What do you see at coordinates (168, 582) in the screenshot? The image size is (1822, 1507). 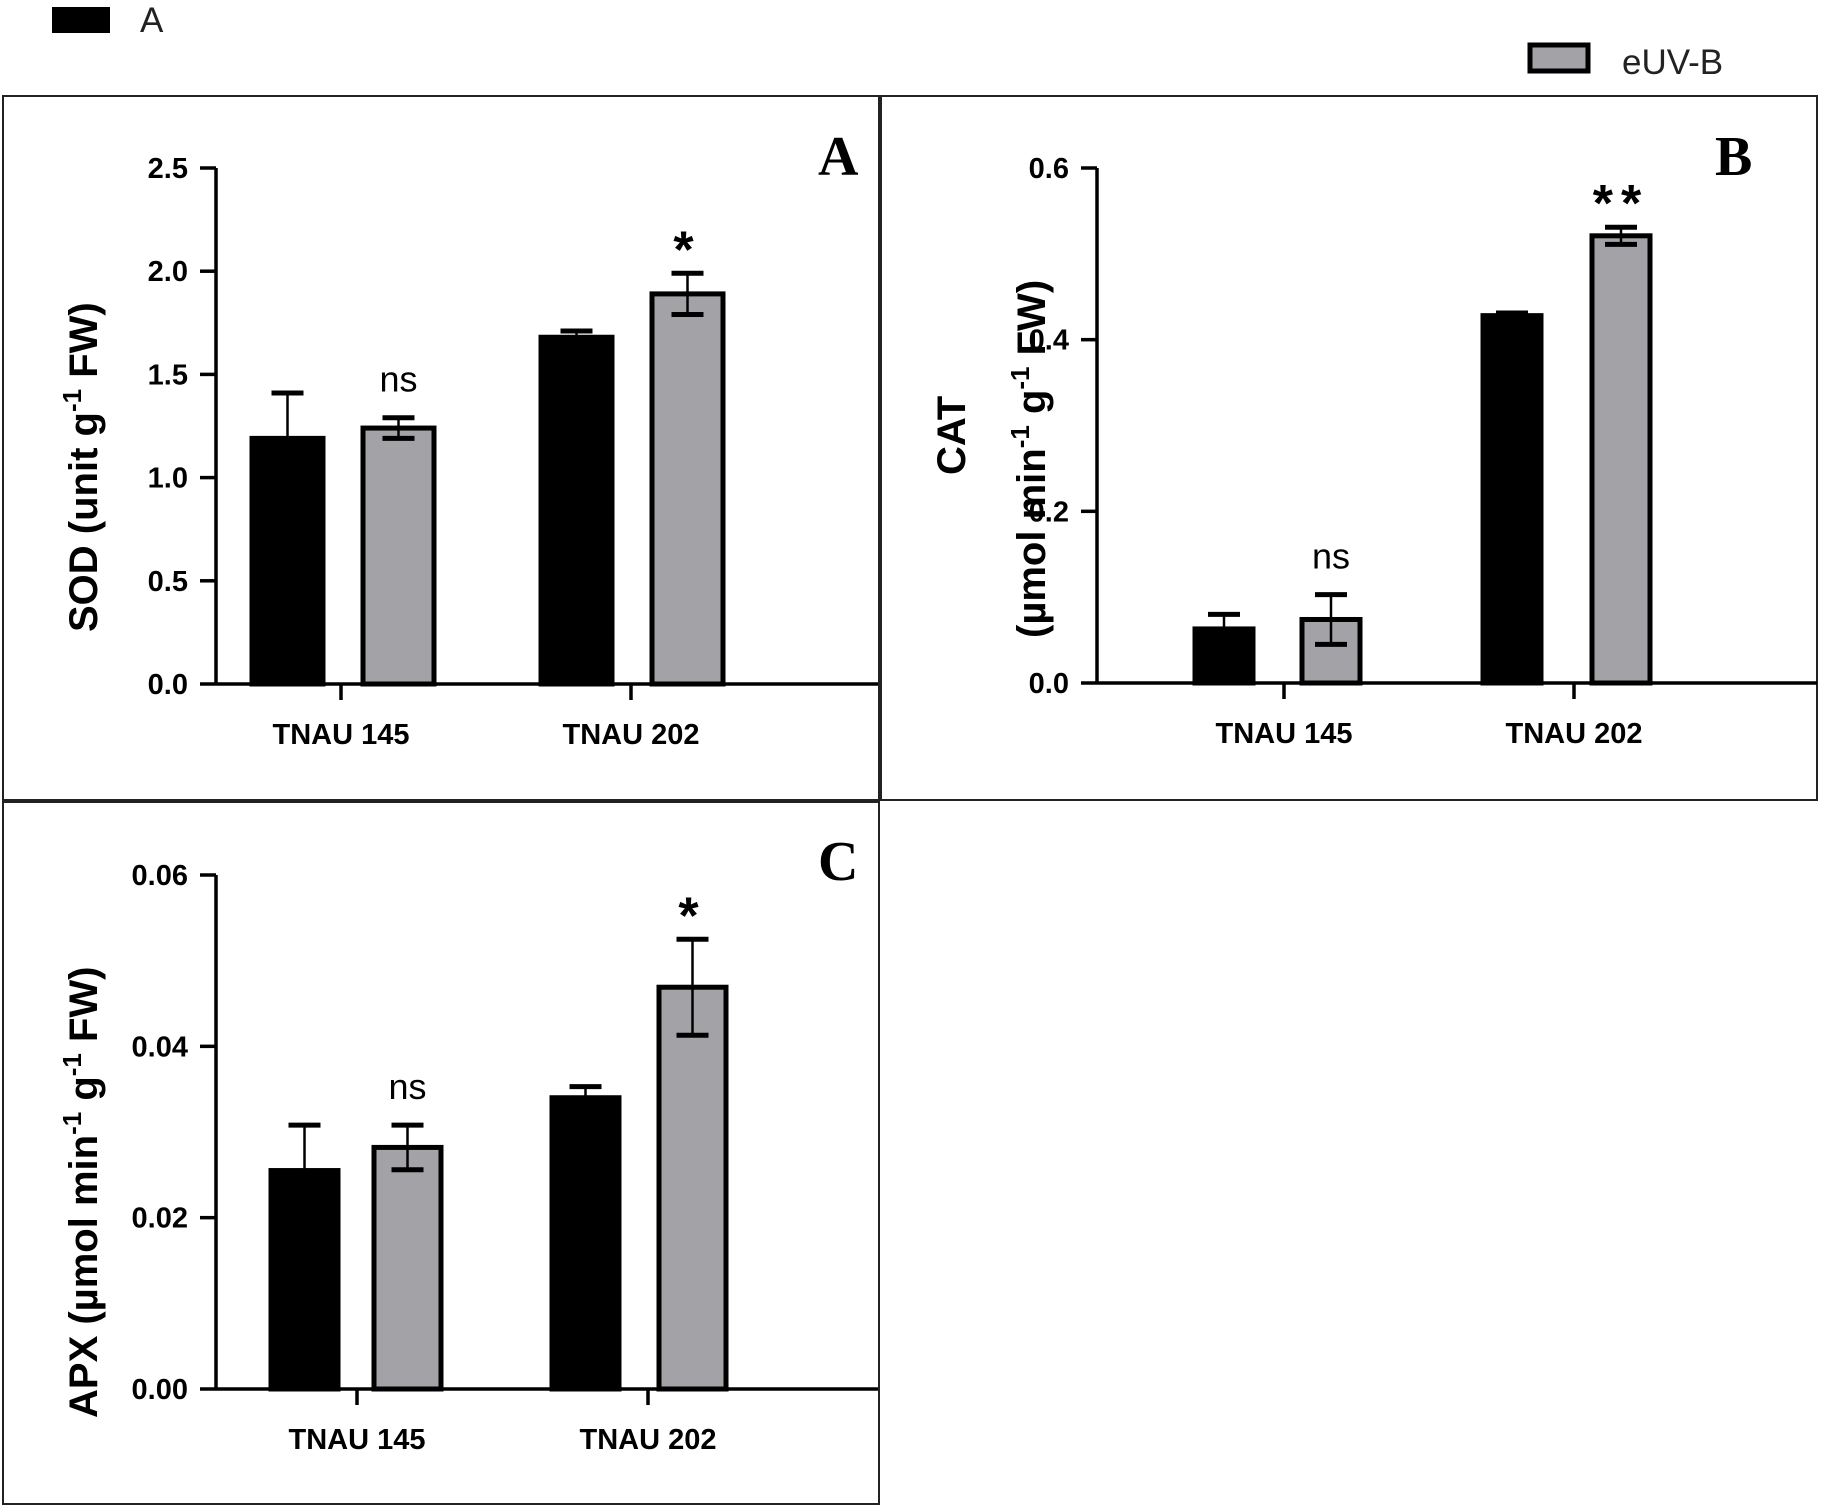 I see `panel-a-y-tick-label: 0.5` at bounding box center [168, 582].